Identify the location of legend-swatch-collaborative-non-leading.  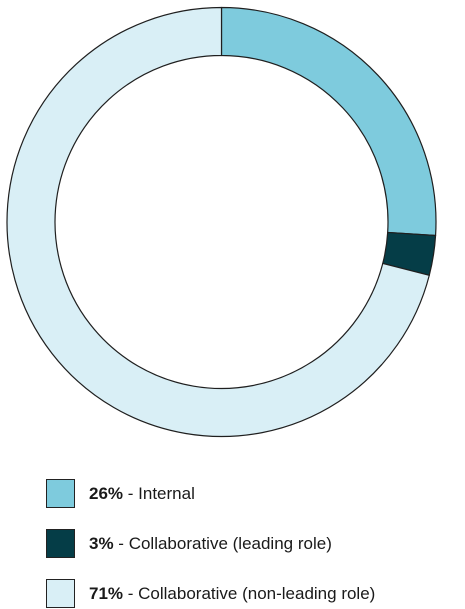
(60, 593).